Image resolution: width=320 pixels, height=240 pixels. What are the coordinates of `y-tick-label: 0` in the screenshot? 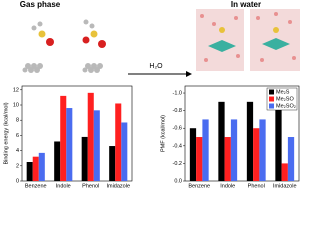 It's located at (17, 181).